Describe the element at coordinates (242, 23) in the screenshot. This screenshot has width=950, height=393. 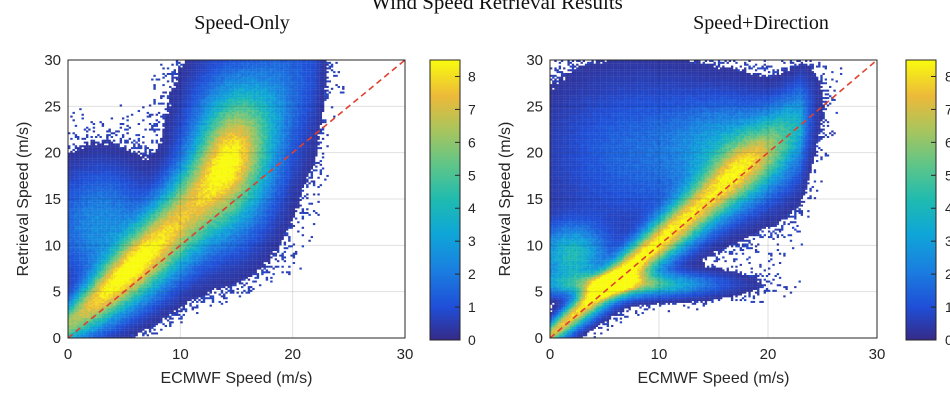
I see `panel-title: Speed-Only` at that location.